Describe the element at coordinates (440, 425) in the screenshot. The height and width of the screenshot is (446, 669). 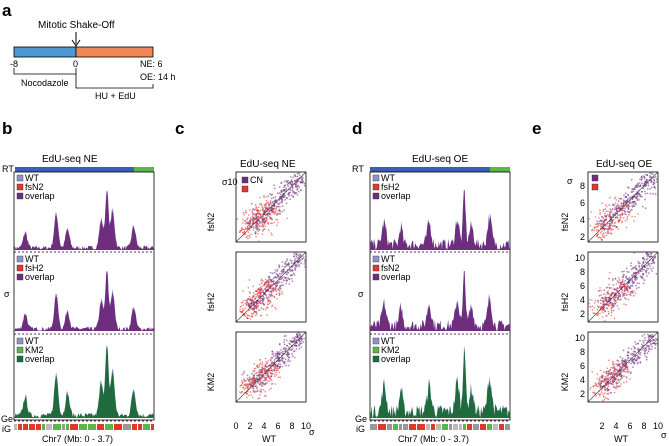
I see `panel-d-gene-track` at that location.